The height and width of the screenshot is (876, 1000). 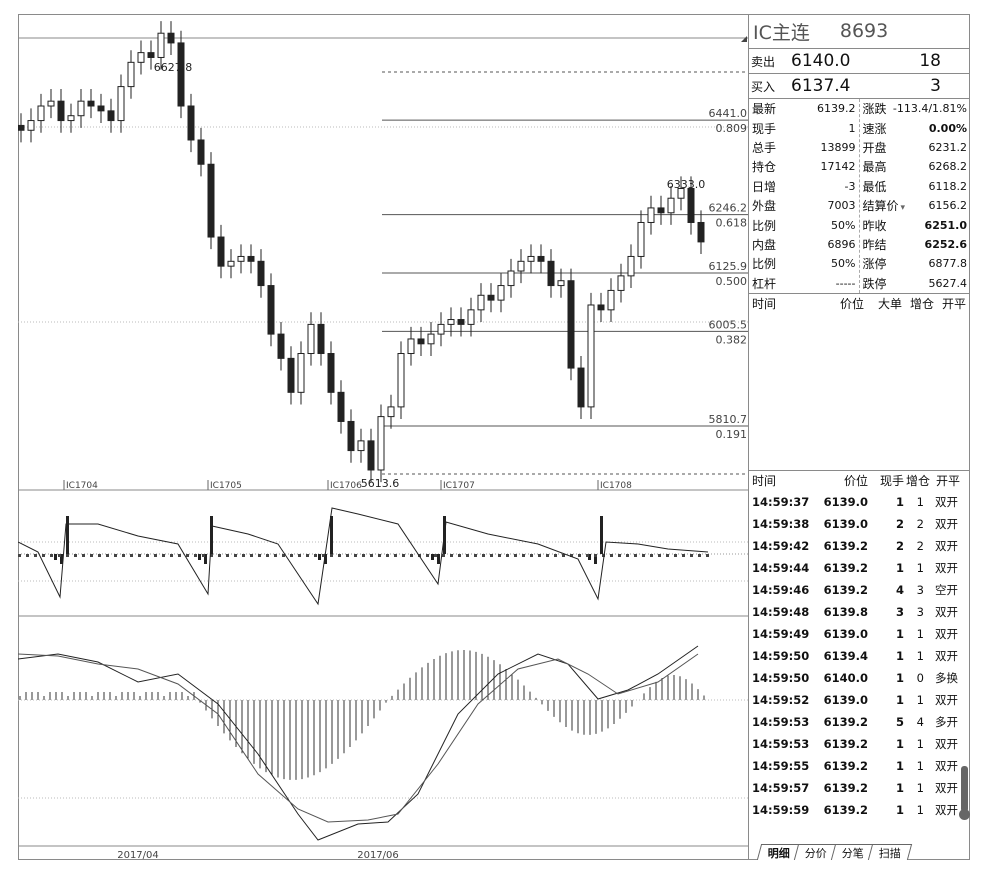 What do you see at coordinates (859, 766) in the screenshot?
I see `tick-row: 14:59:55 6139.2 1 1 双开` at bounding box center [859, 766].